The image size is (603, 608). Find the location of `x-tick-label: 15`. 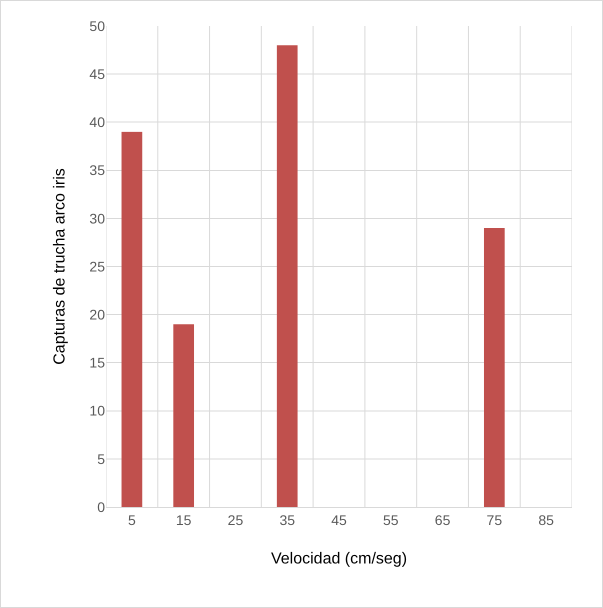

x-tick-label: 15 is located at coordinates (184, 520).